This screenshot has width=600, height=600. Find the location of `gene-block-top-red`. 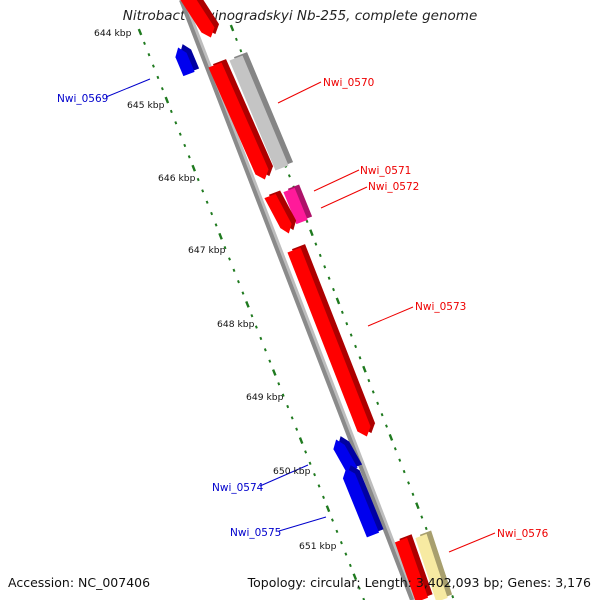

gene-block-top-red is located at coordinates (200, 19).